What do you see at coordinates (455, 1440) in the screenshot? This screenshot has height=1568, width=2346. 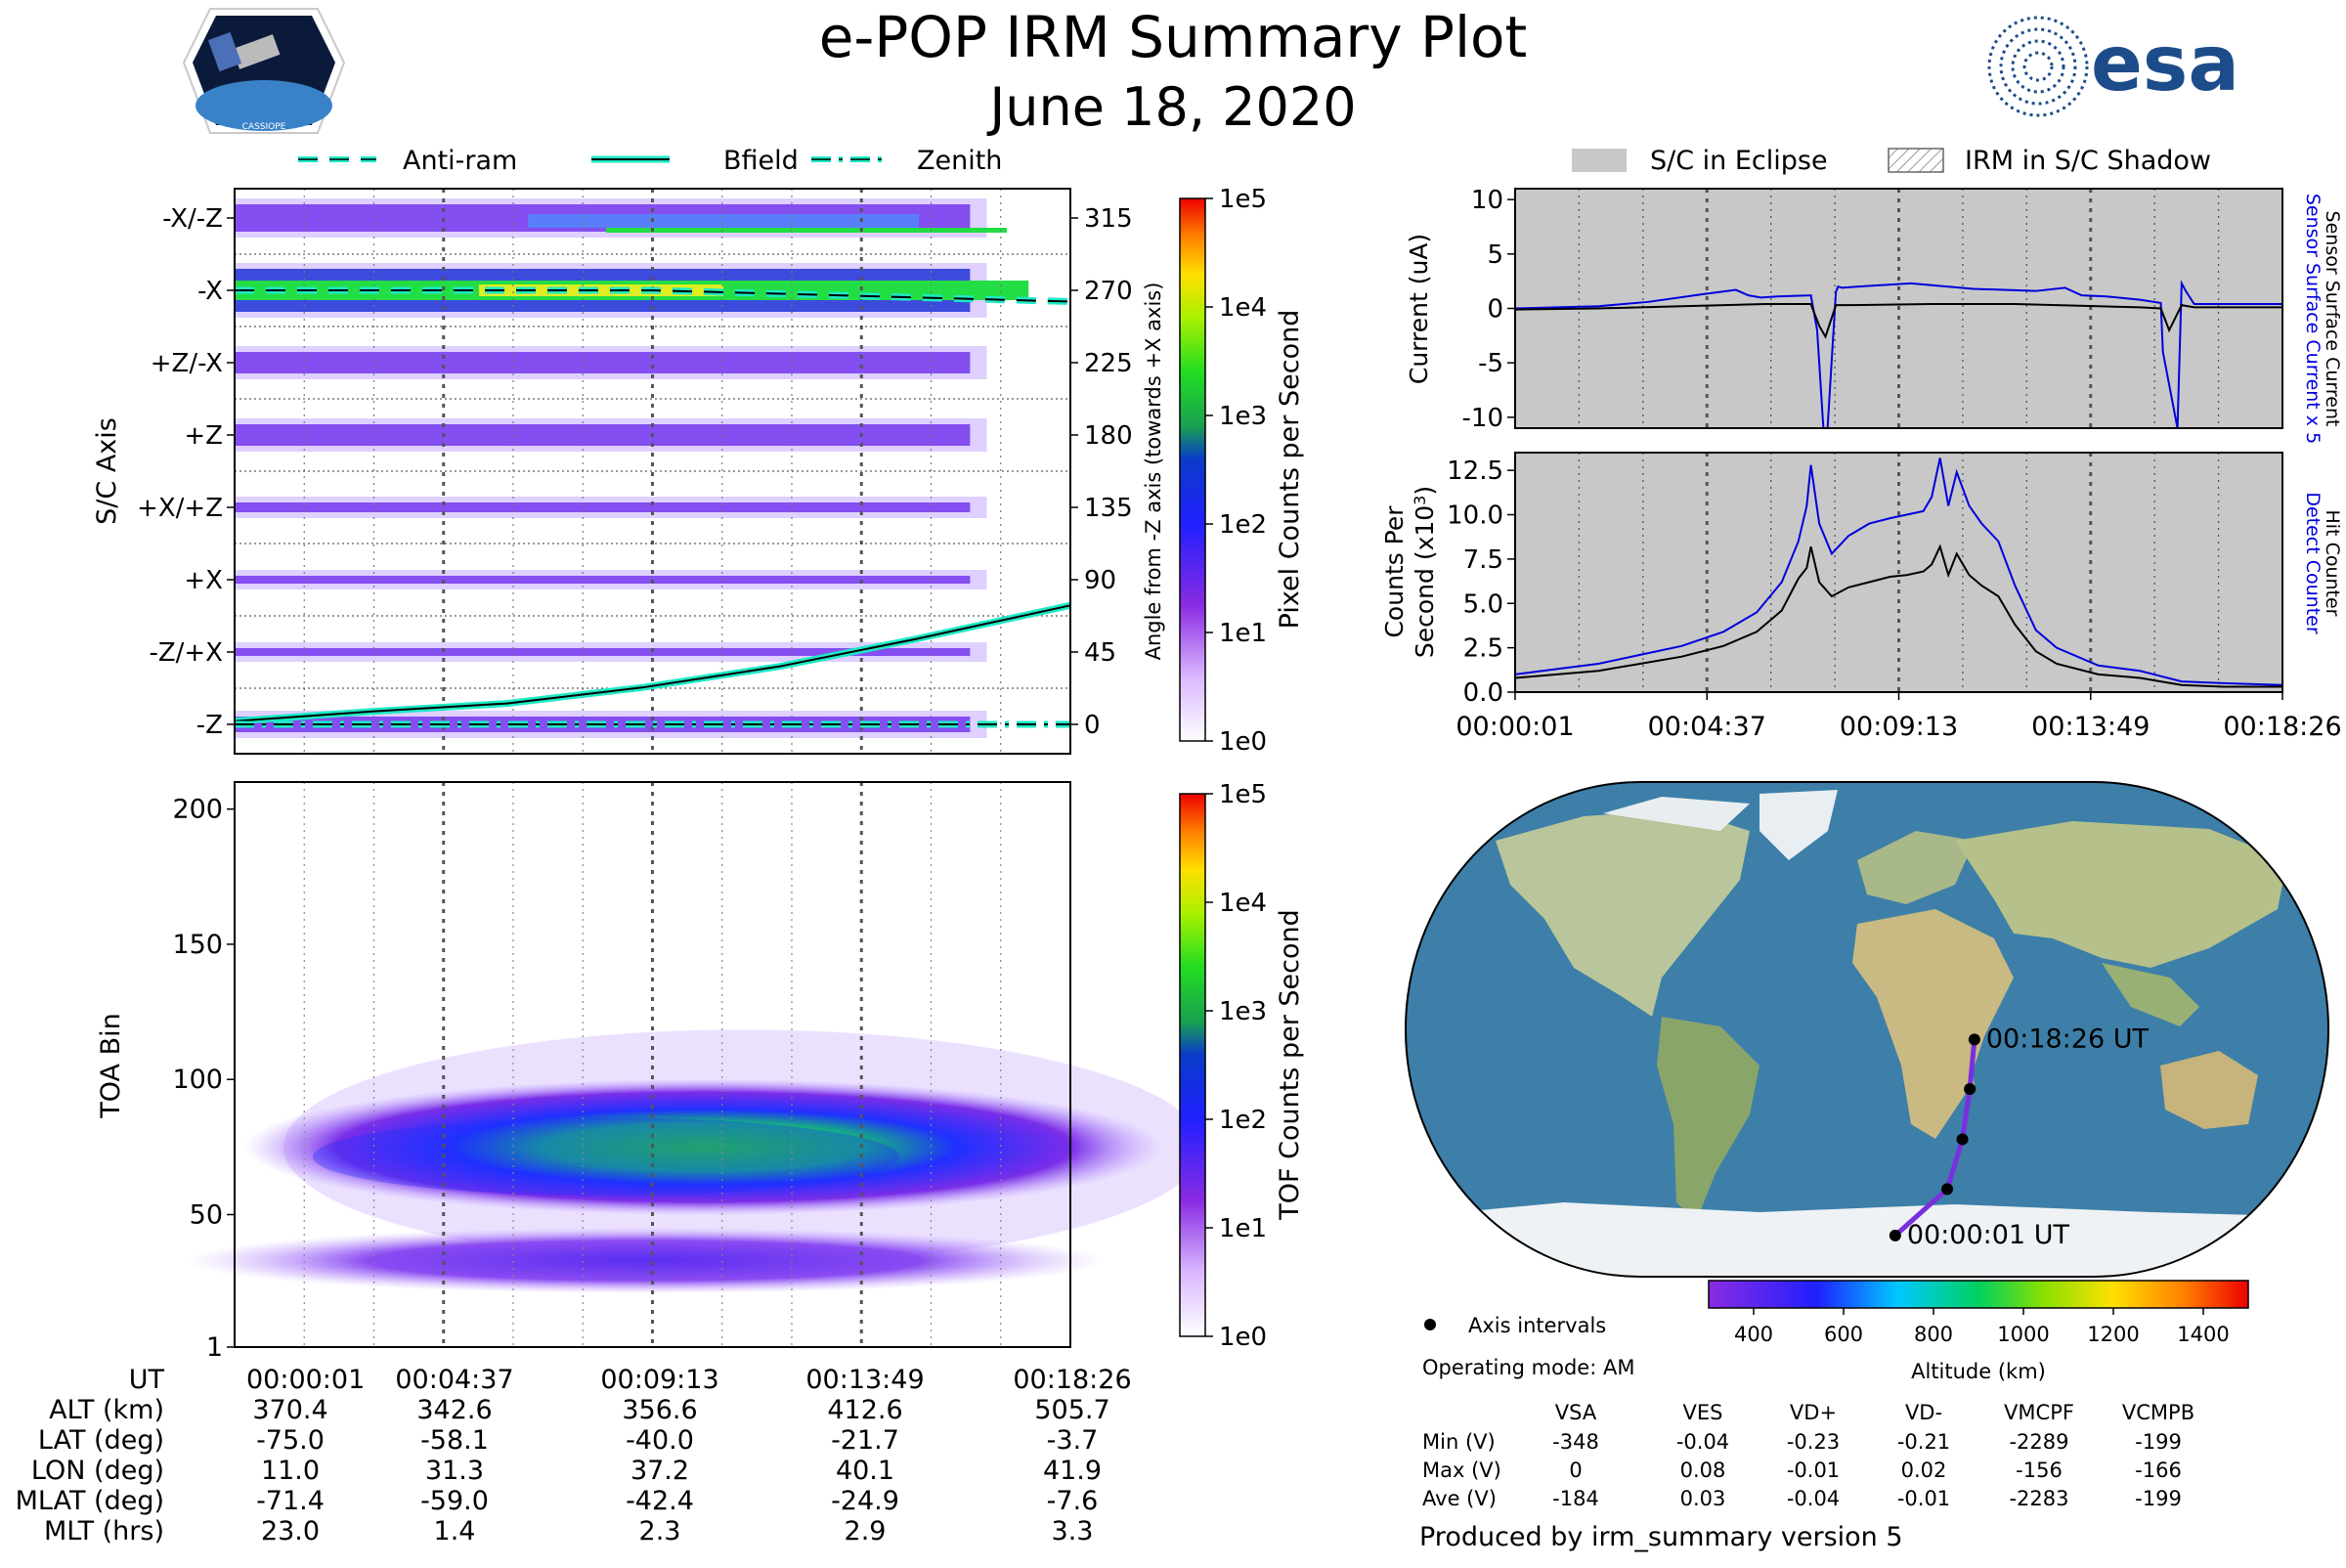 I see `ephemeris-cell: -58.1` at bounding box center [455, 1440].